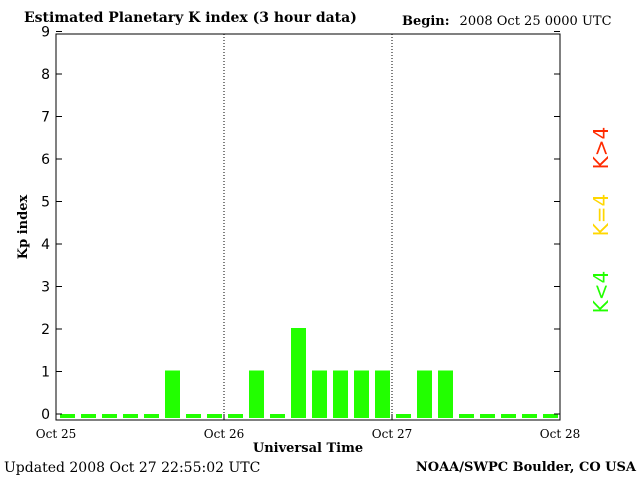  Describe the element at coordinates (45, 245) in the screenshot. I see `y-tick-label: 4` at that location.